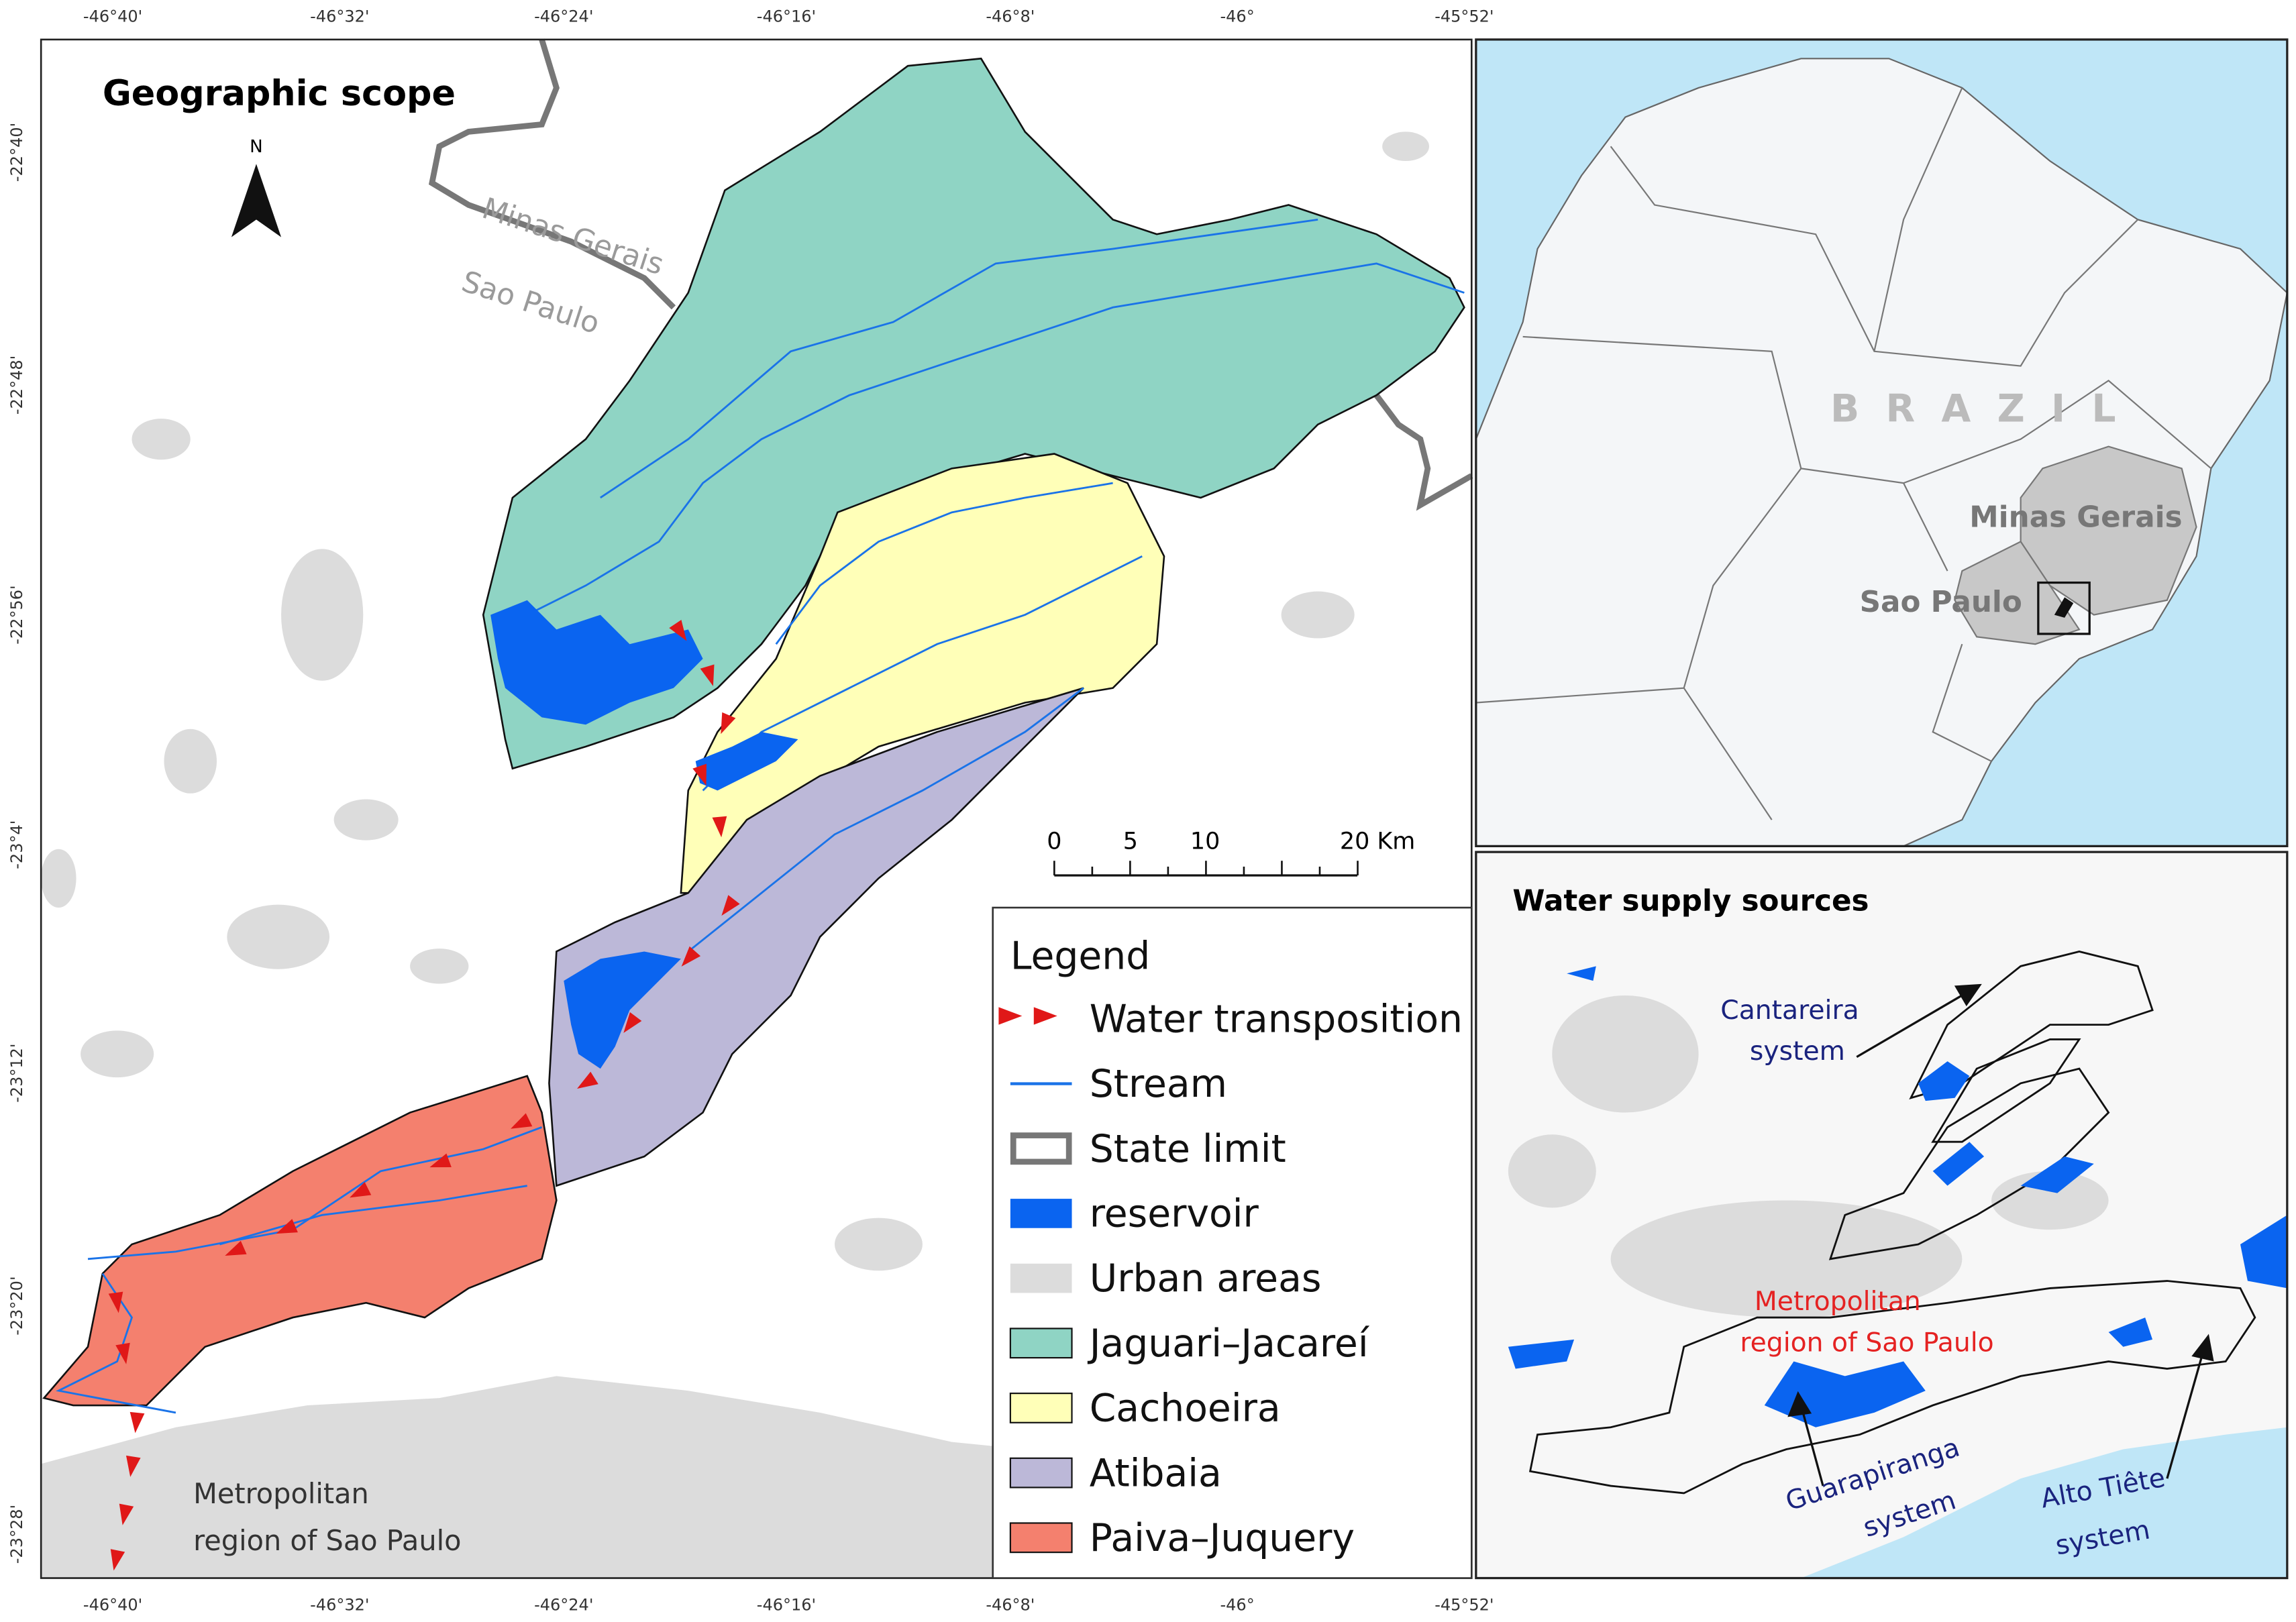  I want to click on legend-item: Paiva–Juquery, so click(1182, 1538).